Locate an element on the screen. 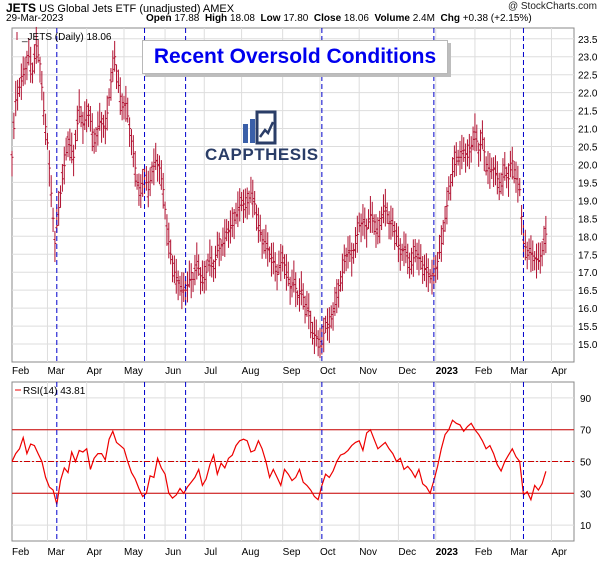  high-label: High is located at coordinates (216, 18).